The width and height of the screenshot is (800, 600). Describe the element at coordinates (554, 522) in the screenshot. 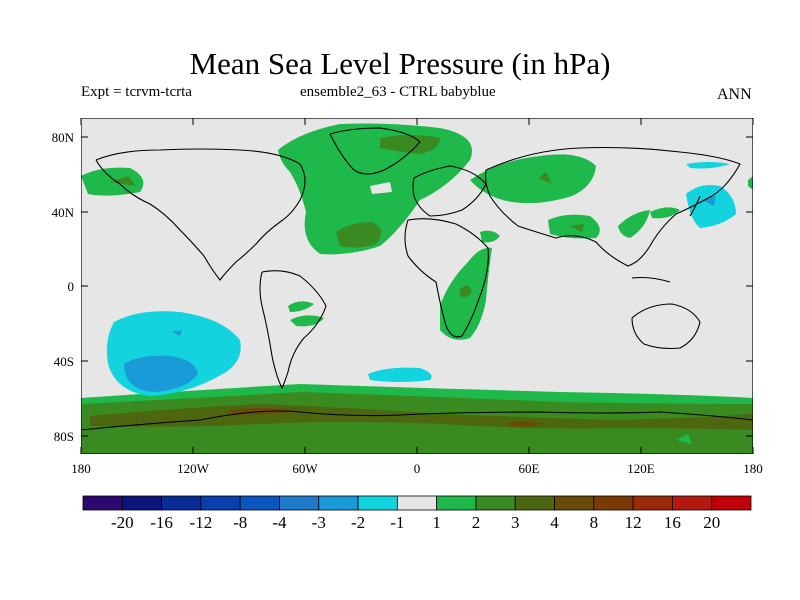

I see `colorbar-label: 4` at that location.